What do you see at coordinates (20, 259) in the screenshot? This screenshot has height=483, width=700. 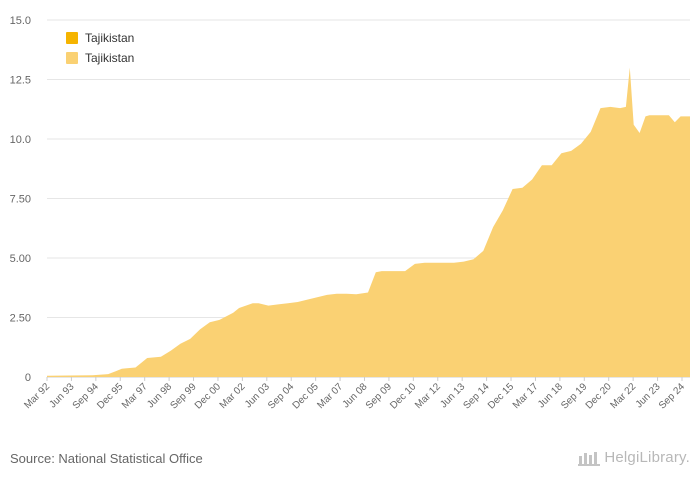 I see `y-tick-label: 5.00` at bounding box center [20, 259].